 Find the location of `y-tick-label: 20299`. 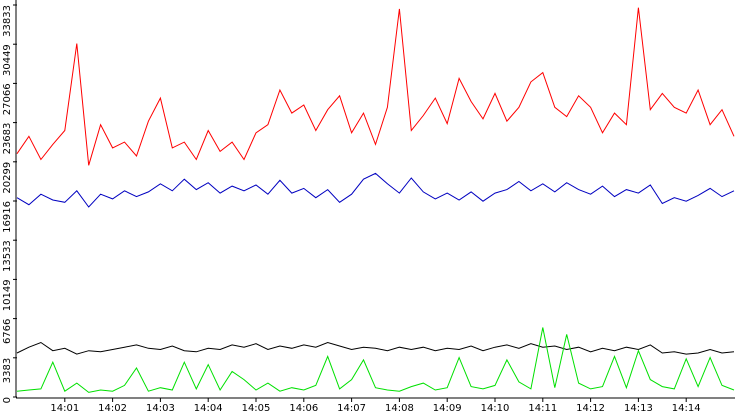

y-tick-label: 20299 is located at coordinates (7, 178).